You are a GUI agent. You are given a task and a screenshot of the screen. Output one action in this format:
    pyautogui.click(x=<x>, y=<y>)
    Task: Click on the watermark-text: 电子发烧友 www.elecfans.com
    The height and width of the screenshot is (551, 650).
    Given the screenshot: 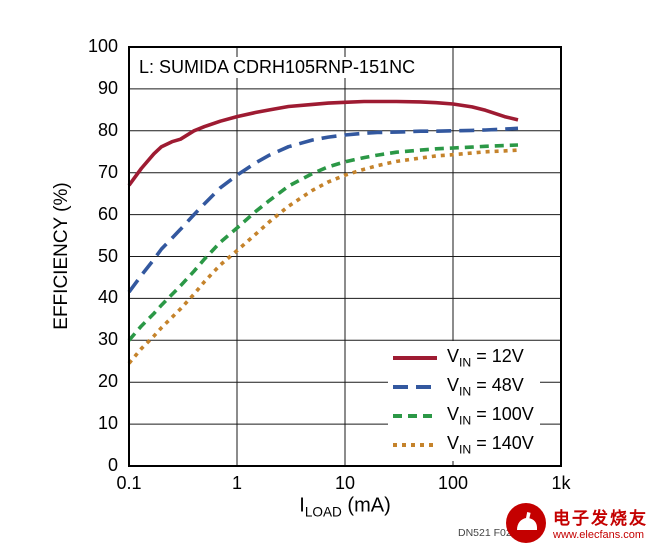 What is the action you would take?
    pyautogui.click(x=600, y=525)
    